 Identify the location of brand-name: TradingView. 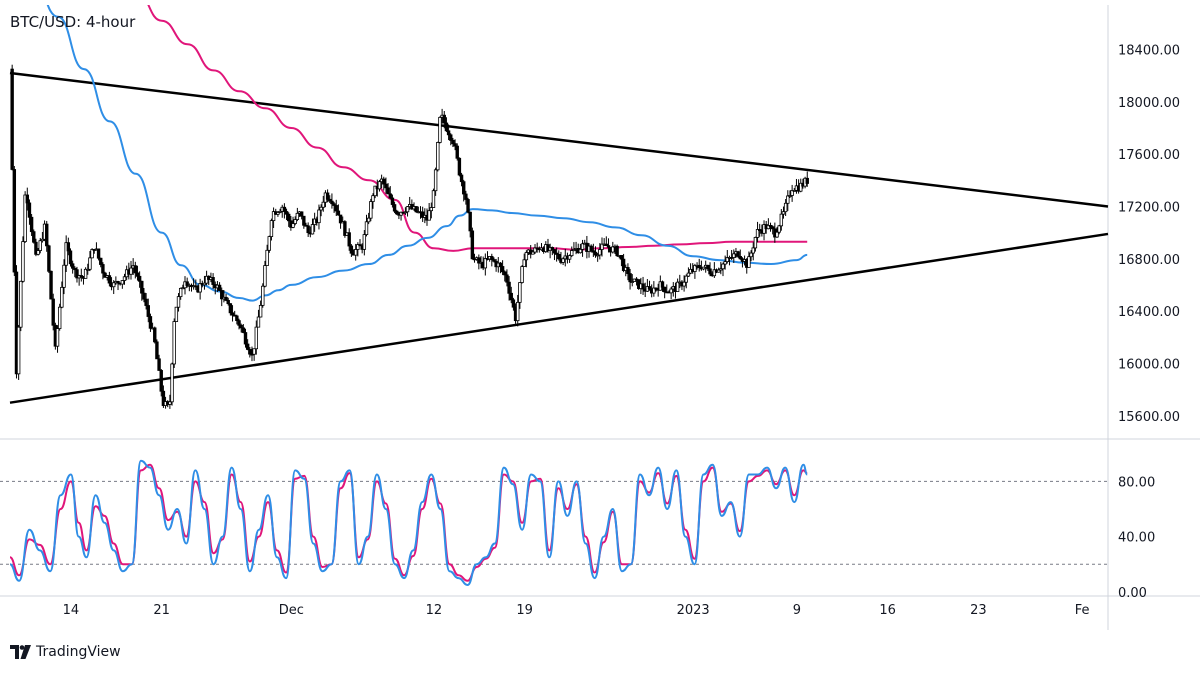
(78, 652).